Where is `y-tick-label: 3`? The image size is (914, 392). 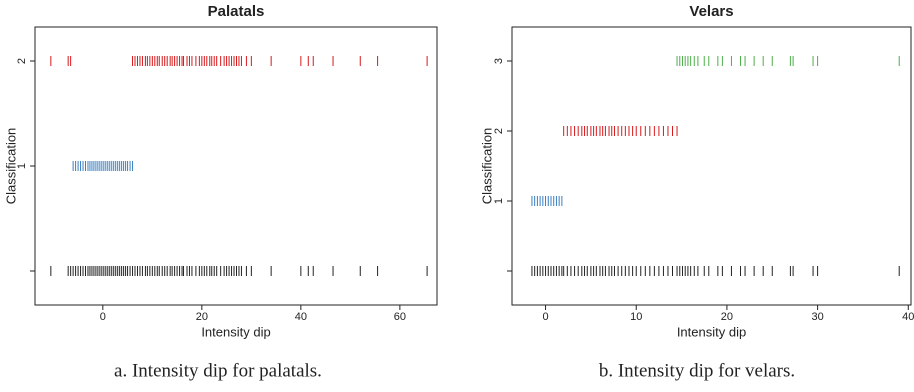
y-tick-label: 3 is located at coordinates (499, 61).